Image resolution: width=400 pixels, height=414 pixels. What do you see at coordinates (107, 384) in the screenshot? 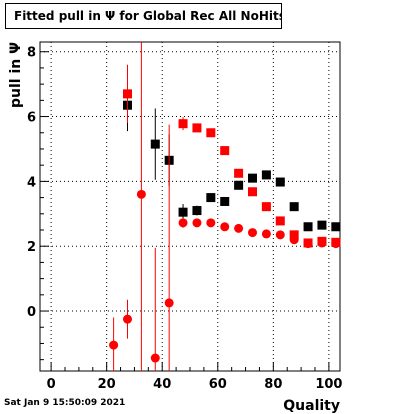
I see `x-tick-label: 20` at bounding box center [107, 384].